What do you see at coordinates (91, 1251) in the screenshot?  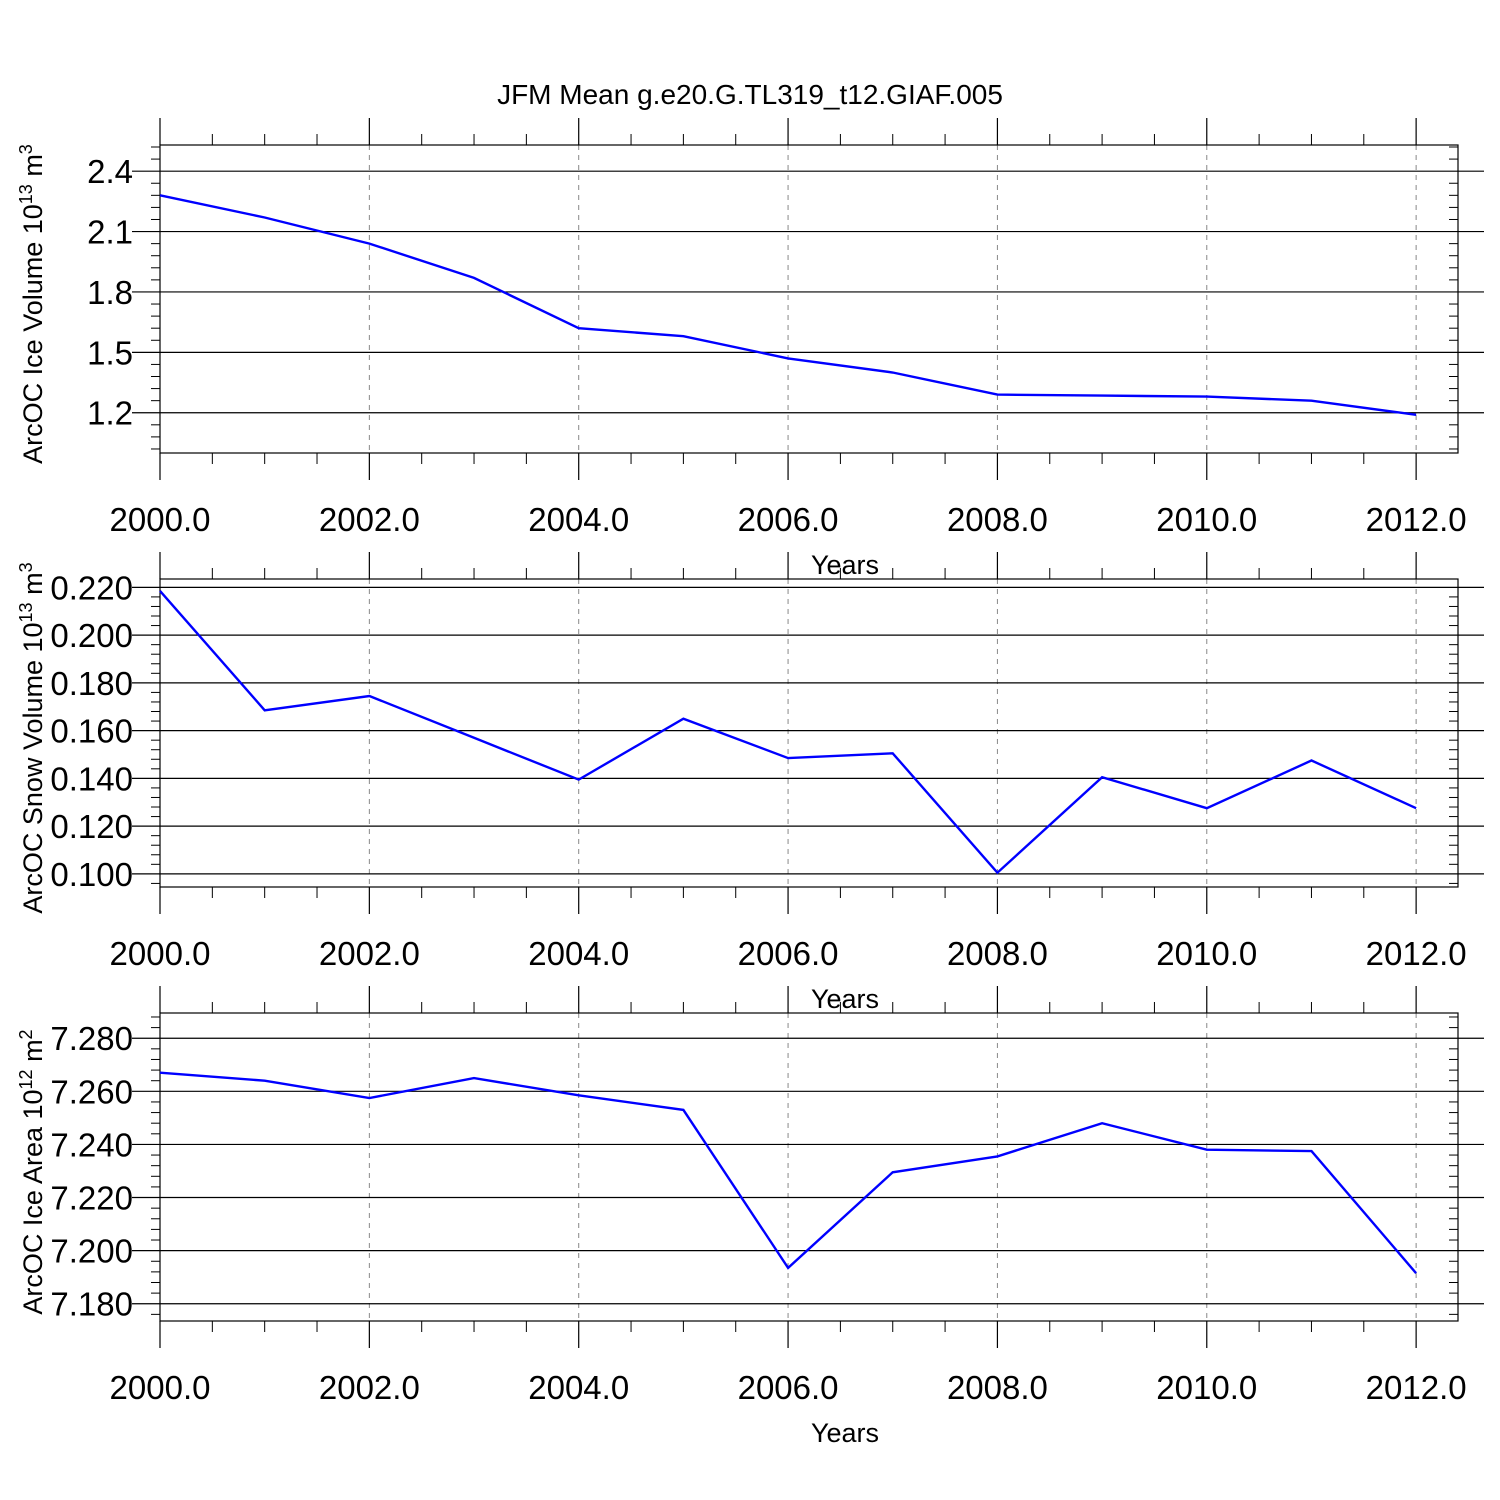 I see `y-tick-label: 7.200` at bounding box center [91, 1251].